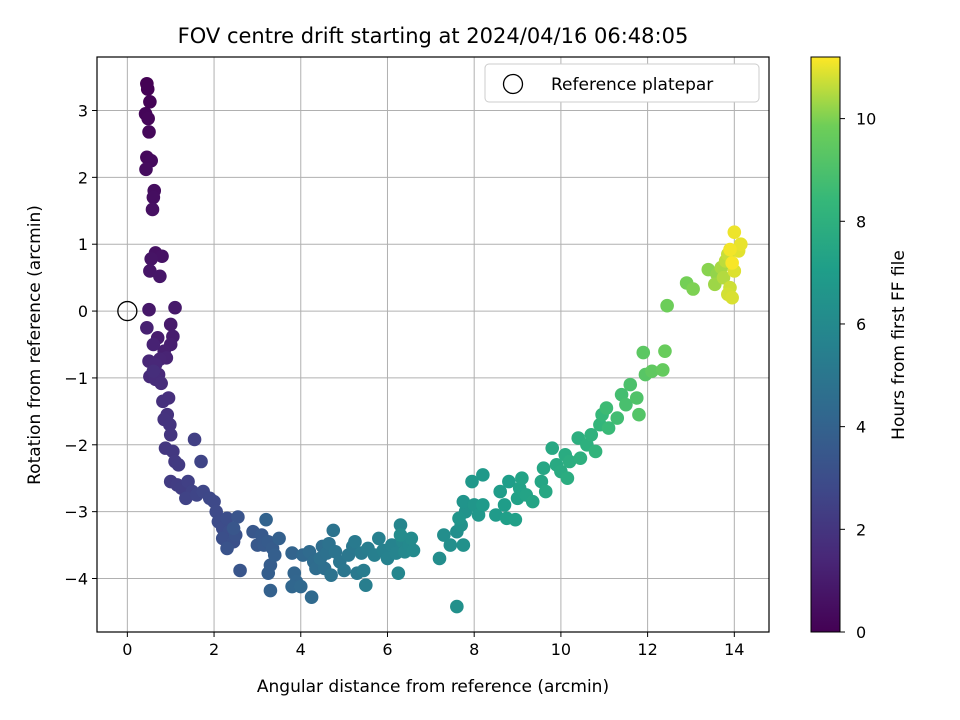  Describe the element at coordinates (35, 345) in the screenshot. I see `y-axis-label: Rotation from reference (arcmin)` at that location.